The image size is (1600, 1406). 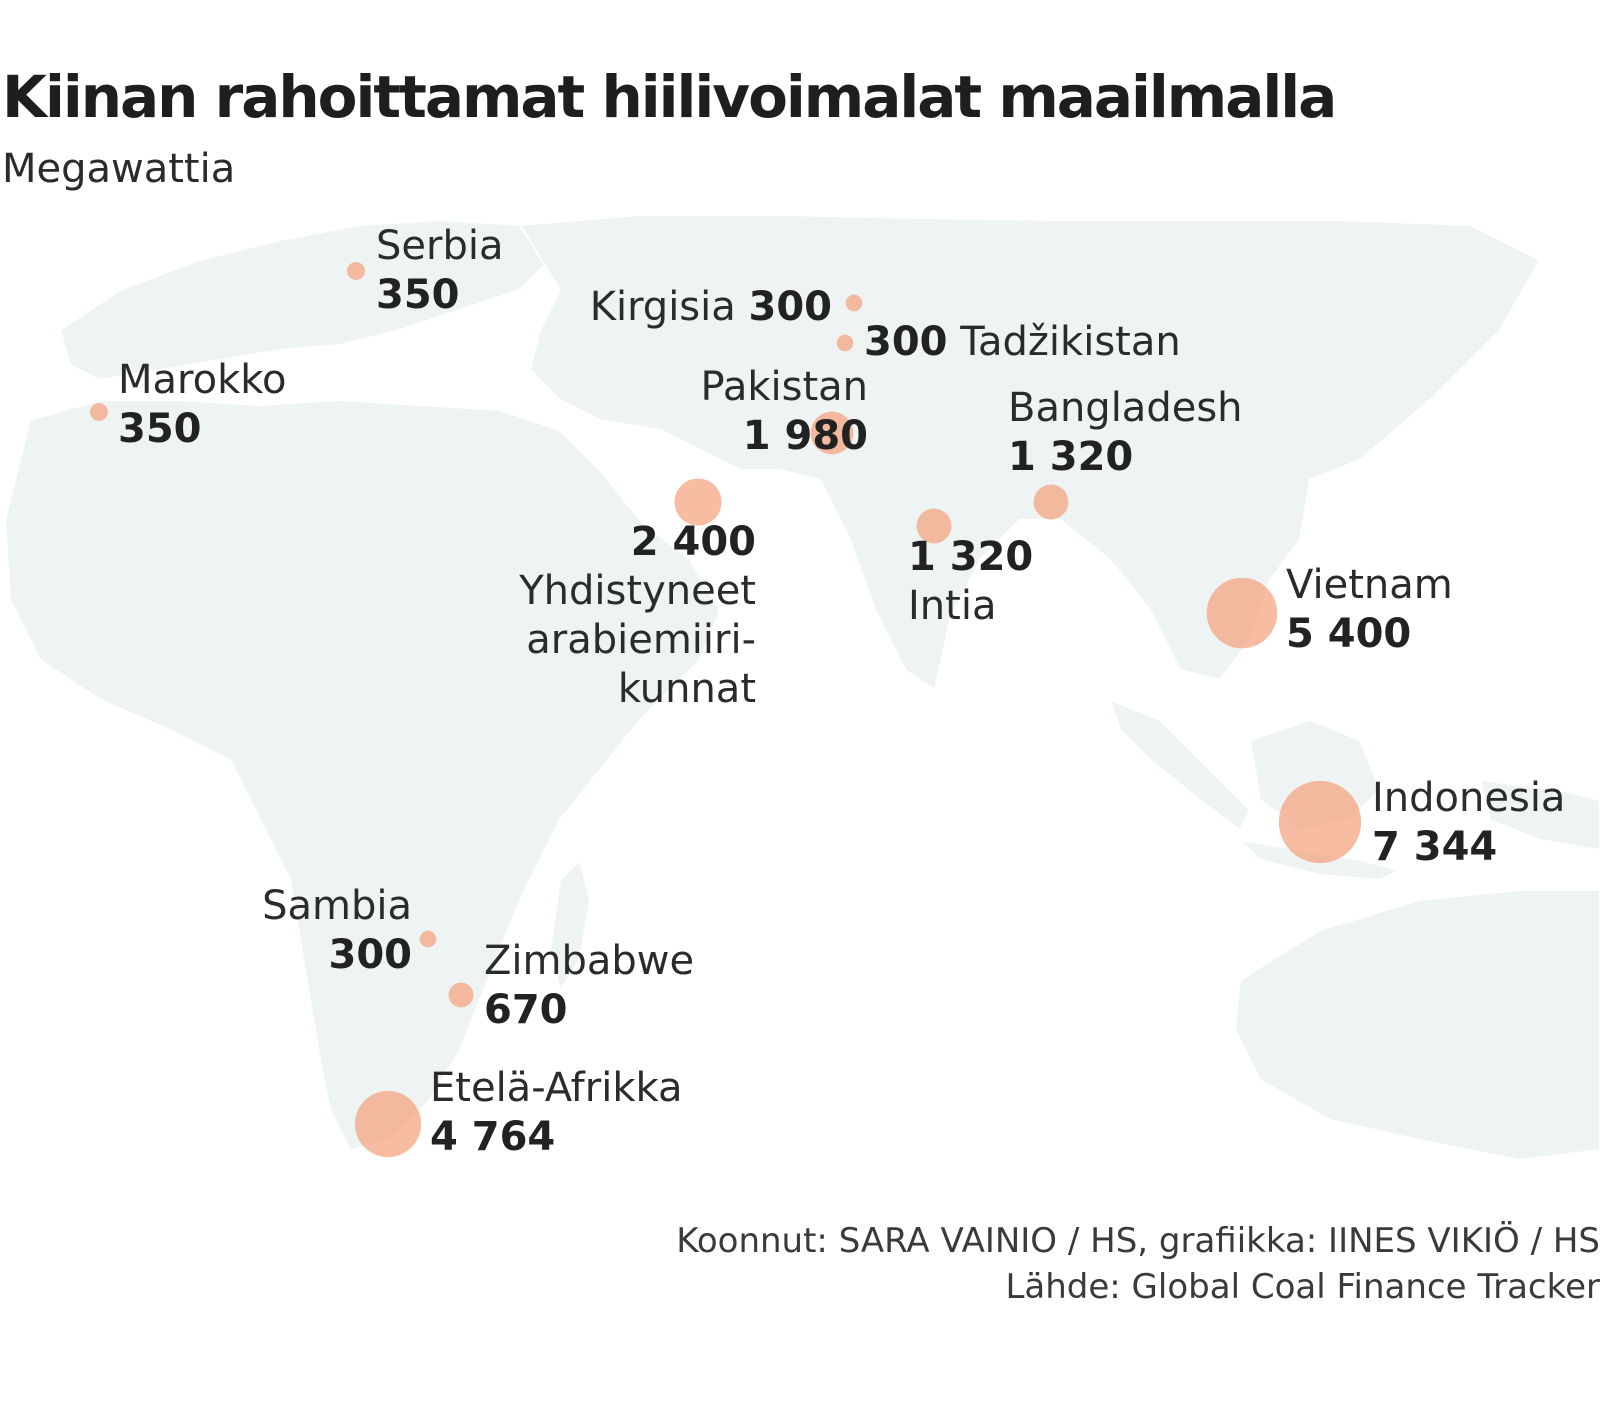 What do you see at coordinates (698, 502) in the screenshot?
I see `bubble-uae` at bounding box center [698, 502].